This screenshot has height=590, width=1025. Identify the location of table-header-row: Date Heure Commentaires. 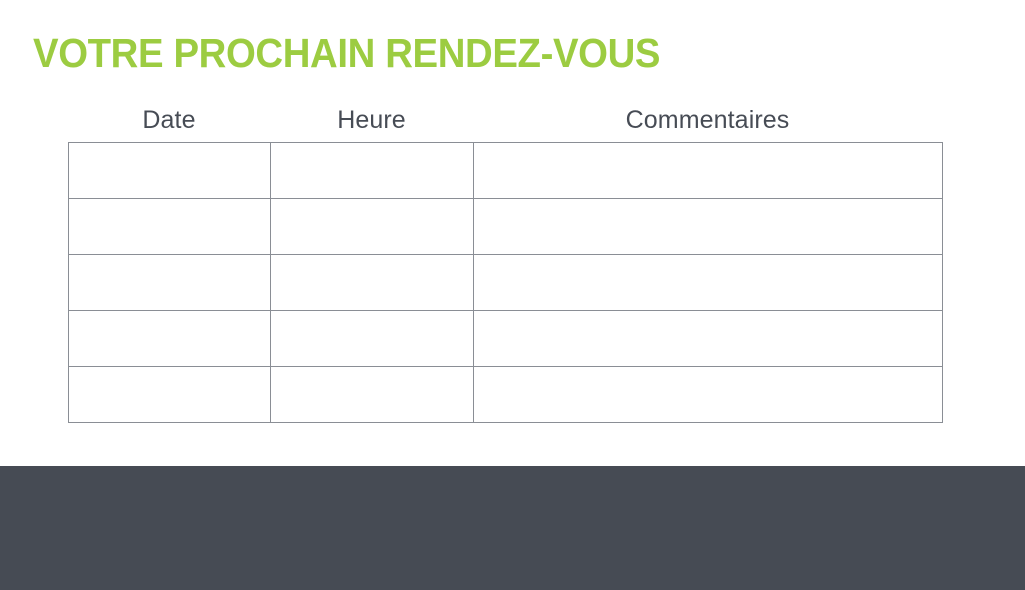
(505, 120).